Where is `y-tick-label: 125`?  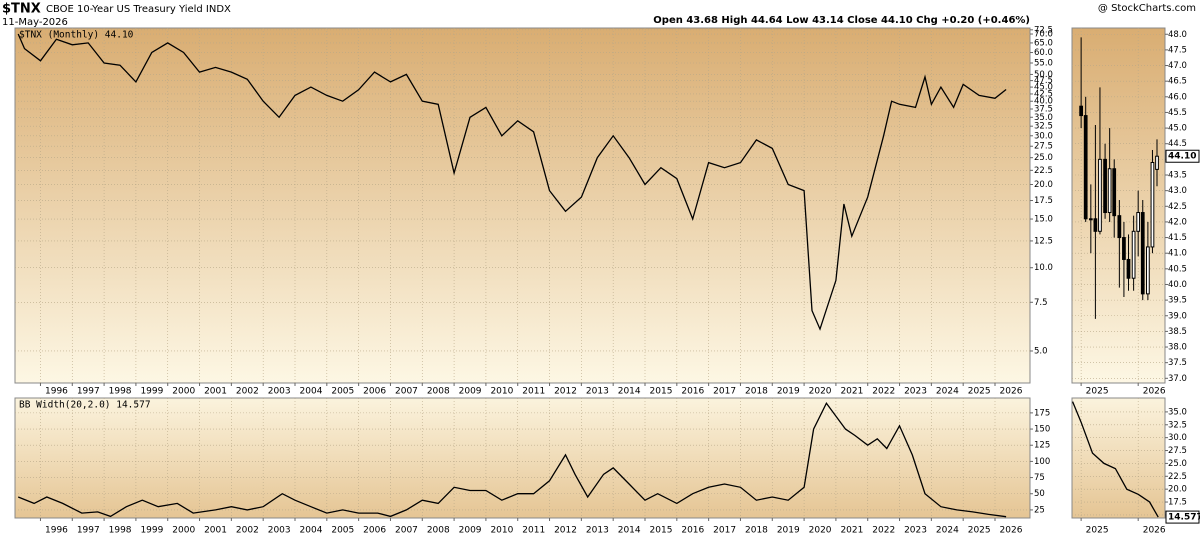 y-tick-label: 125 is located at coordinates (1042, 446).